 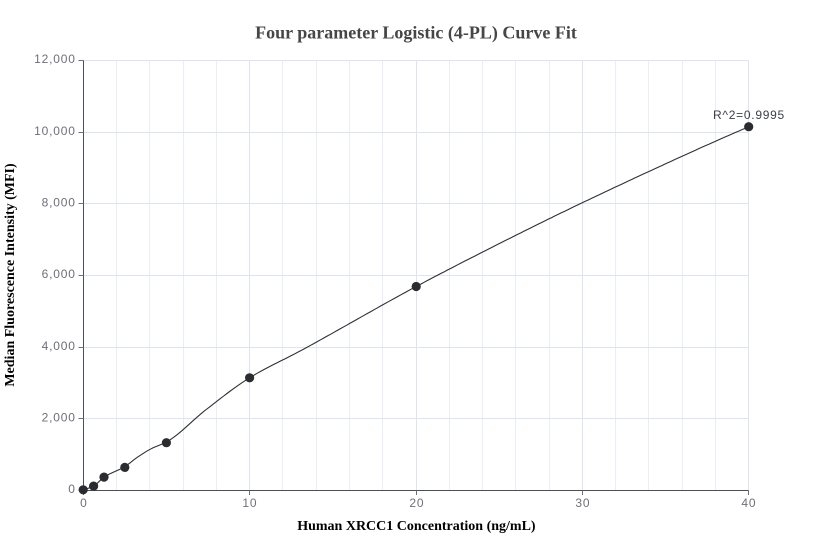 I want to click on svg-text: 10, so click(x=249, y=503).